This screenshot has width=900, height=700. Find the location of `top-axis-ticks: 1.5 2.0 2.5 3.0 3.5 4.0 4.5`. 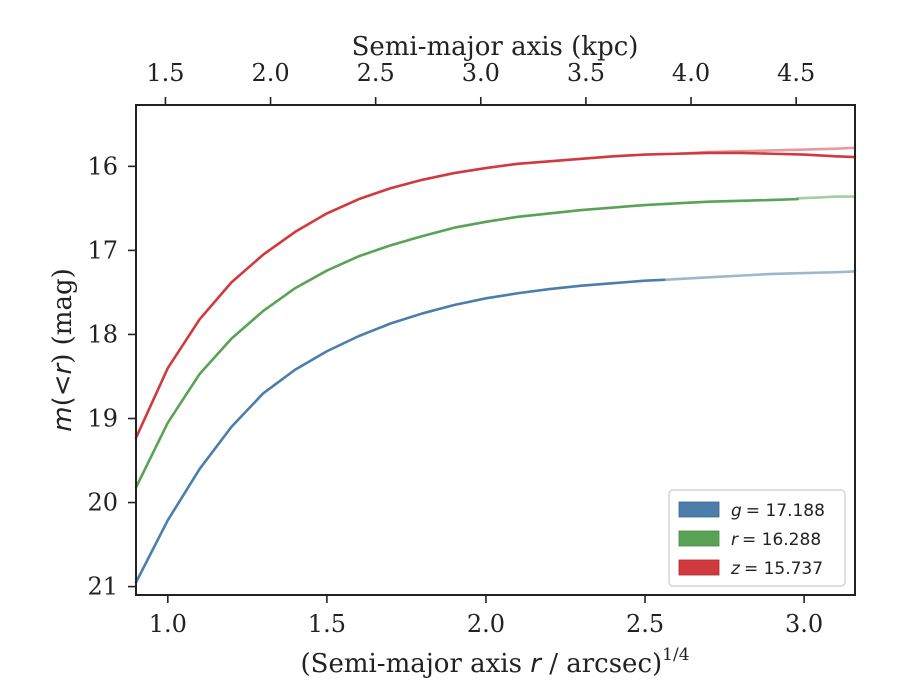

top-axis-ticks: 1.5 2.0 2.5 3.0 3.5 4.0 4.5 is located at coordinates (480, 82).